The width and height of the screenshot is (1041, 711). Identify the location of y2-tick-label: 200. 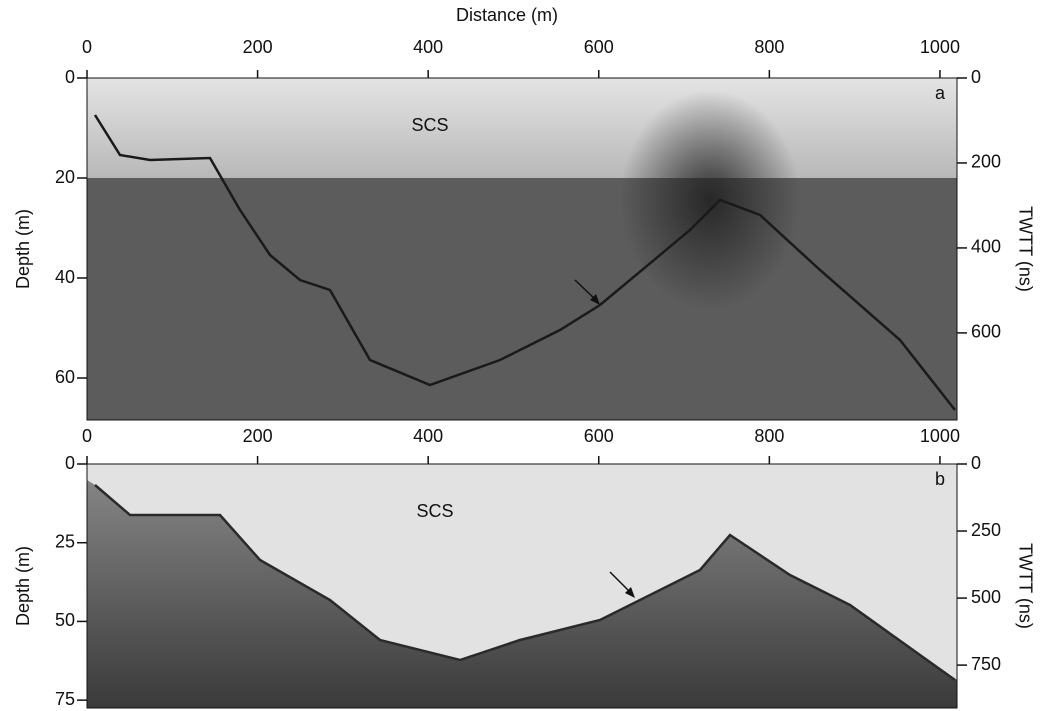
(986, 162).